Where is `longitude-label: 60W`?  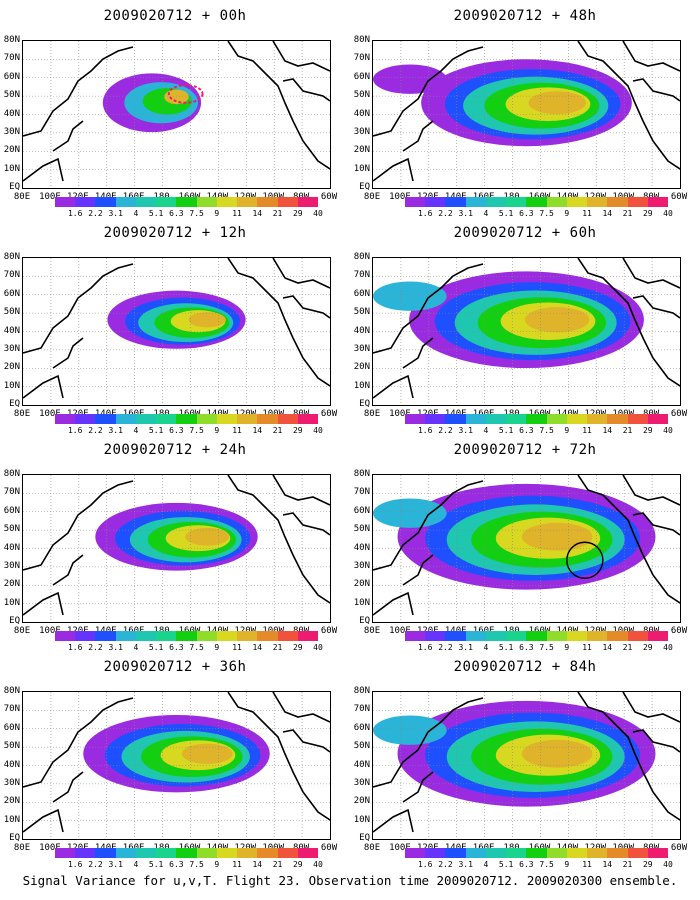
longitude-label: 60W is located at coordinates (329, 414).